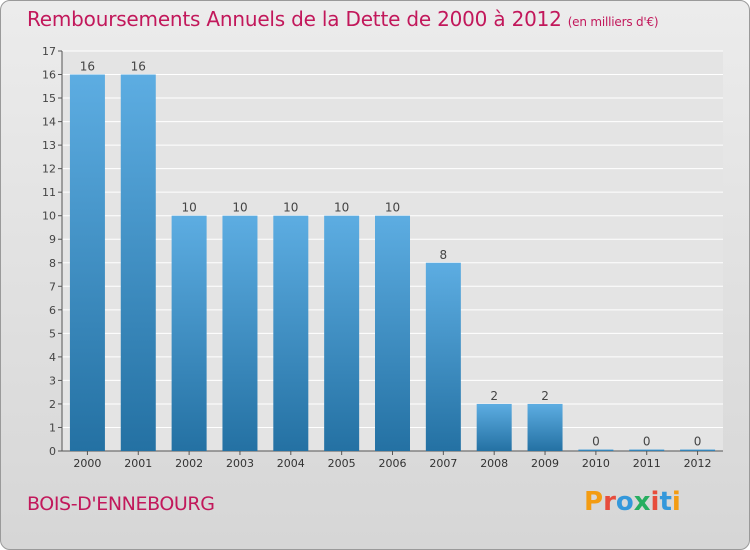  What do you see at coordinates (138, 262) in the screenshot?
I see `bar-2001` at bounding box center [138, 262].